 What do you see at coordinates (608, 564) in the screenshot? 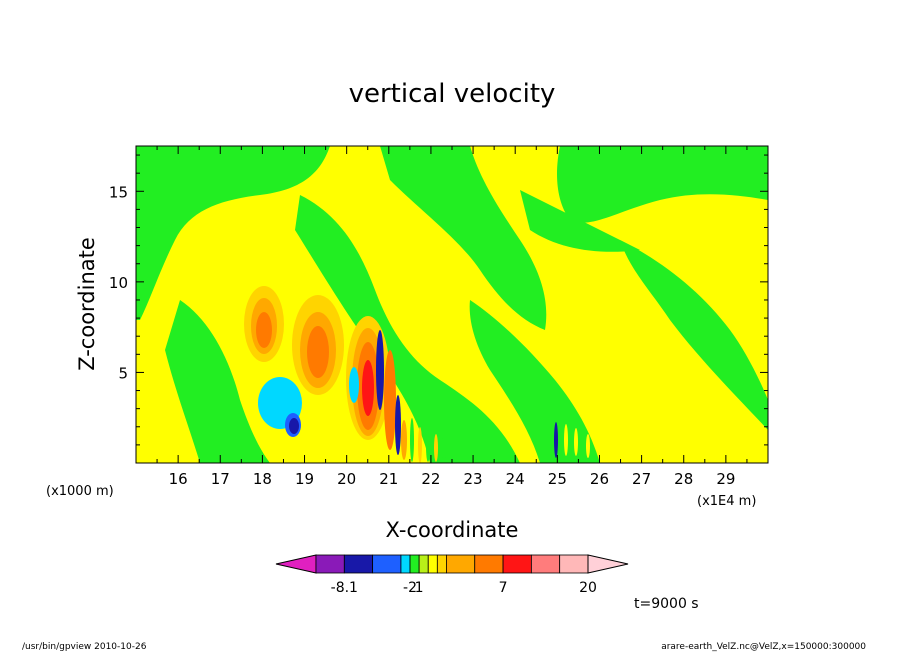
I see `colorbar-arrow-max` at bounding box center [608, 564].